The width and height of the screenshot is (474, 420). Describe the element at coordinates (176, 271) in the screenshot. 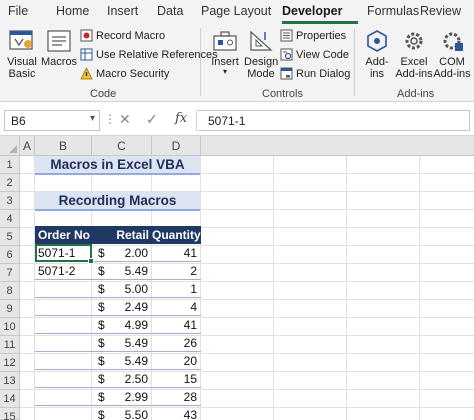

I see `quantity-cell: 2` at that location.